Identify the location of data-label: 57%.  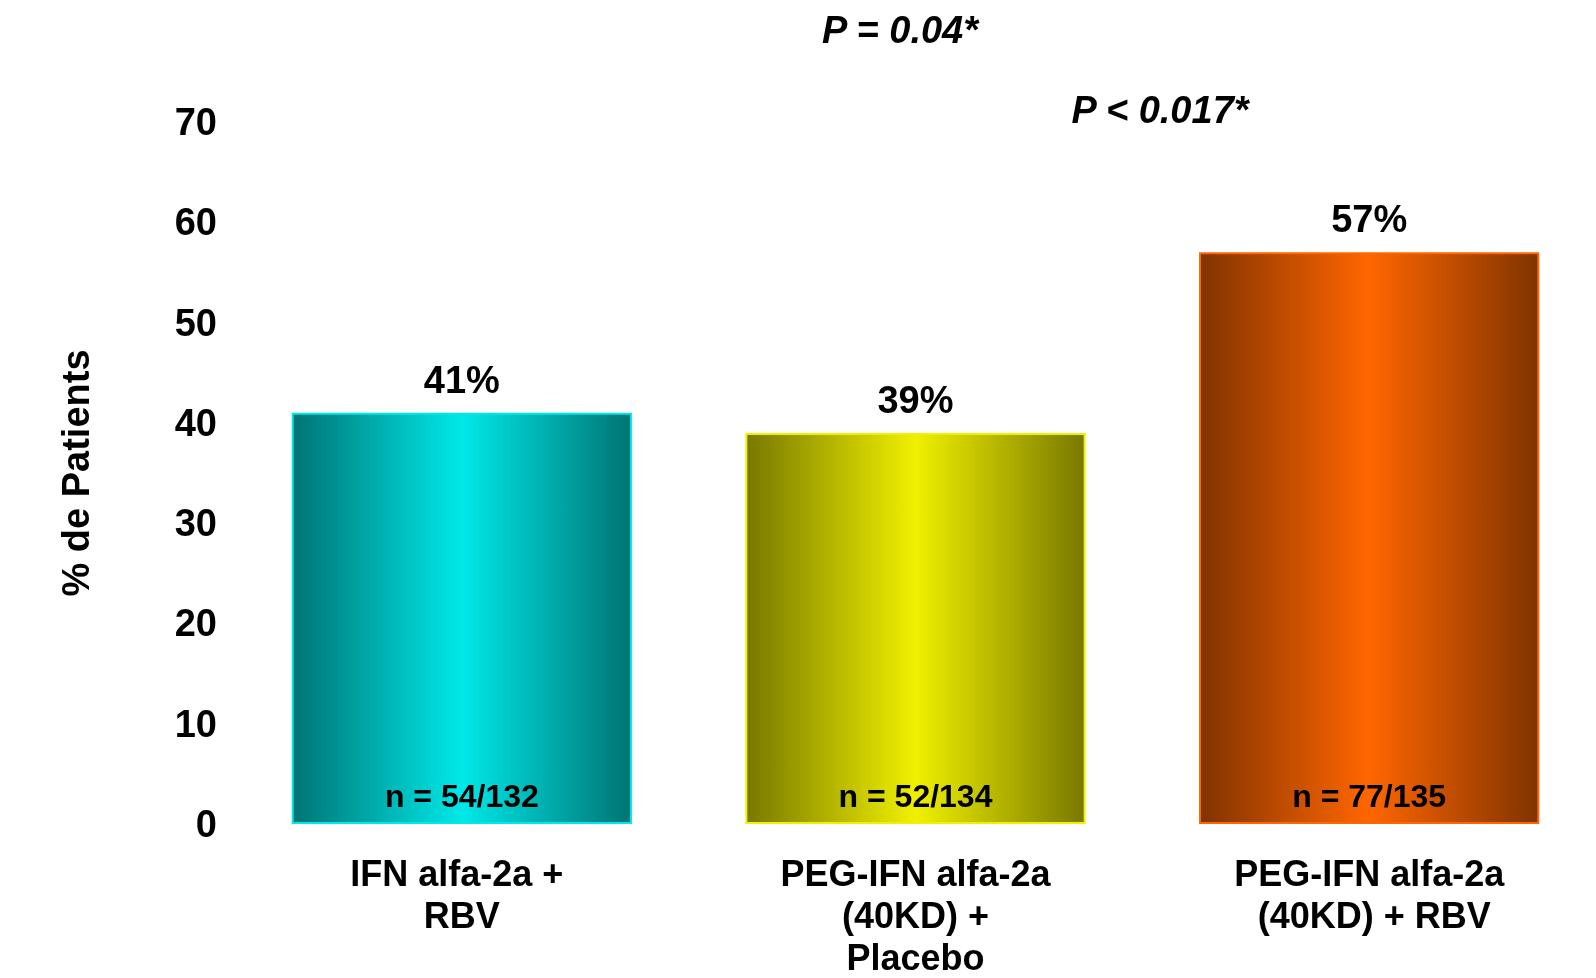
(1369, 219).